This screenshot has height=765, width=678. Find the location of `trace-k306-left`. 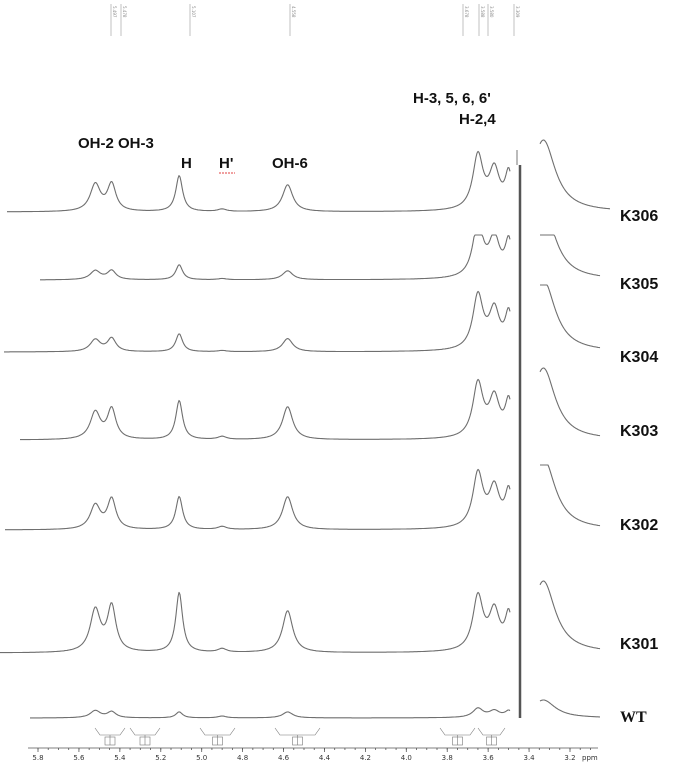

trace-k306-left is located at coordinates (259, 181).